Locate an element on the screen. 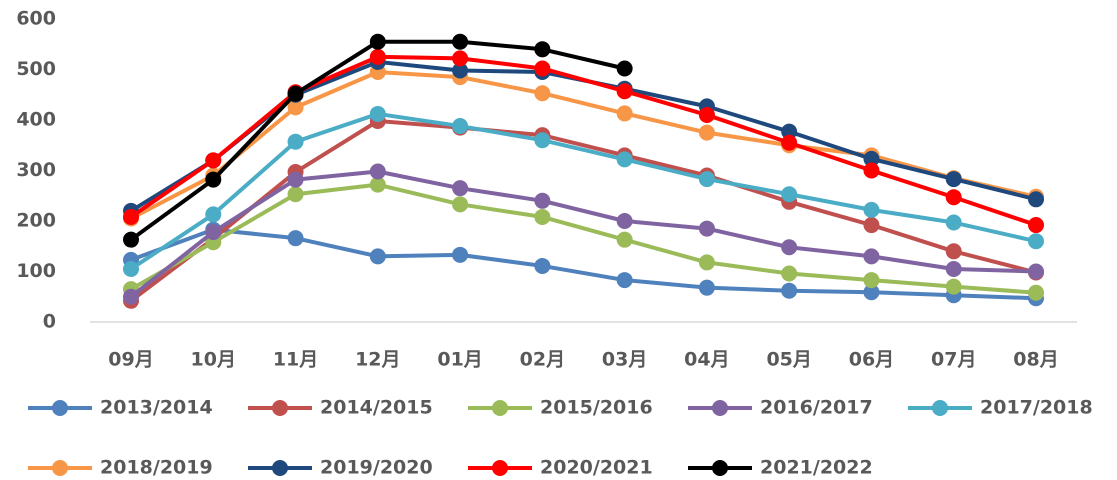 The image size is (1117, 480). legend-label: 2016/2017 is located at coordinates (816, 408).